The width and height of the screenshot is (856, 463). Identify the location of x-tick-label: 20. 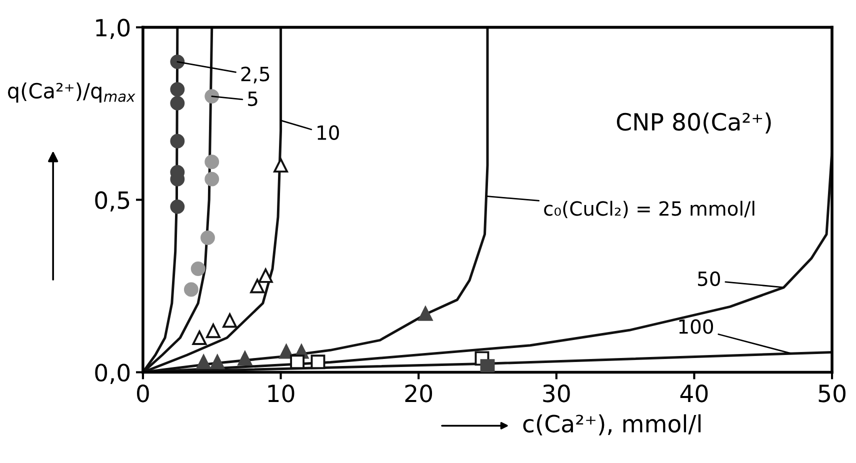
(418, 393).